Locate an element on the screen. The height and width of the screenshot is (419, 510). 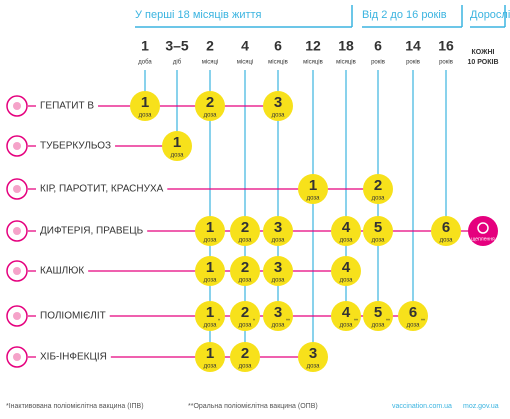
column-value: 4 is located at coordinates (245, 46).